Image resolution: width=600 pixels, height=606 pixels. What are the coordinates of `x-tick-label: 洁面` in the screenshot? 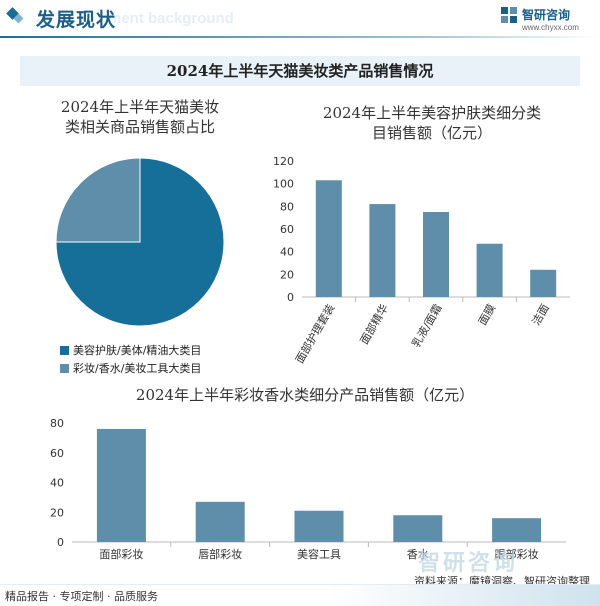 It's located at (541, 315).